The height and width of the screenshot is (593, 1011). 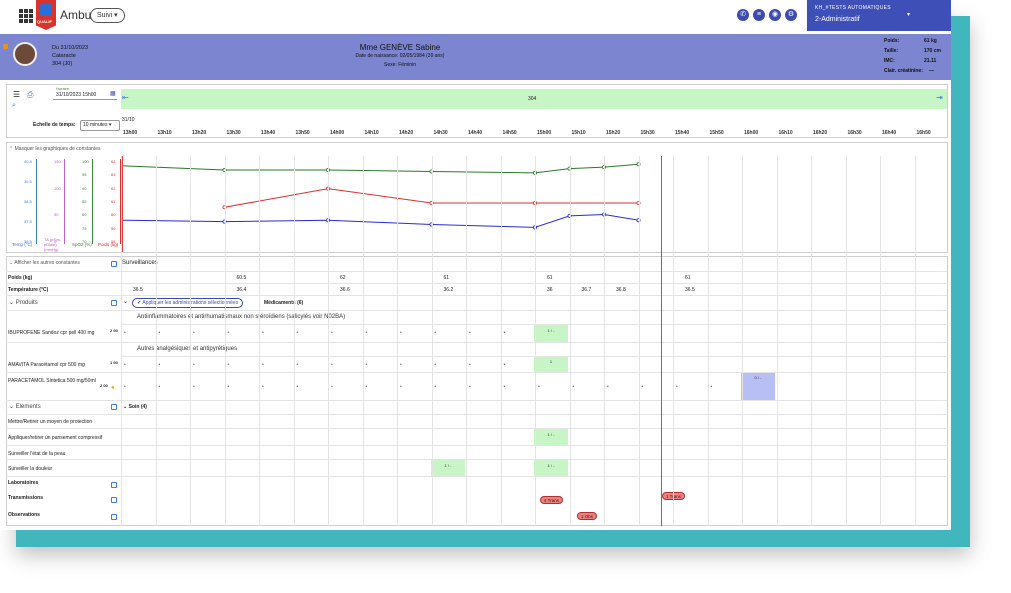 I want to click on transmission-pill: 4 Trans, so click(x=552, y=500).